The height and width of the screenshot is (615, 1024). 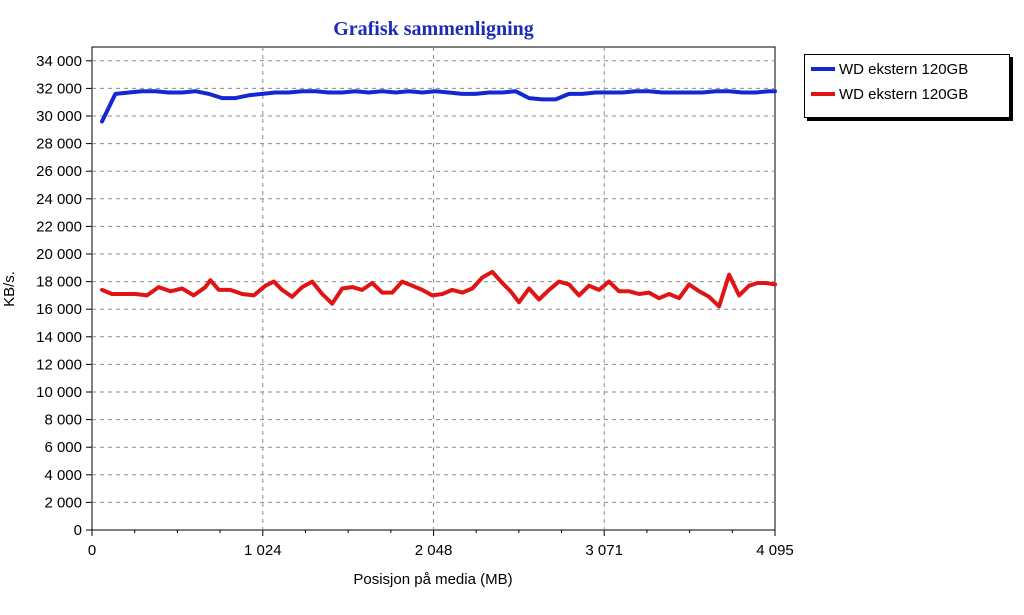 I want to click on x-tick-label: 2 048, so click(x=434, y=550).